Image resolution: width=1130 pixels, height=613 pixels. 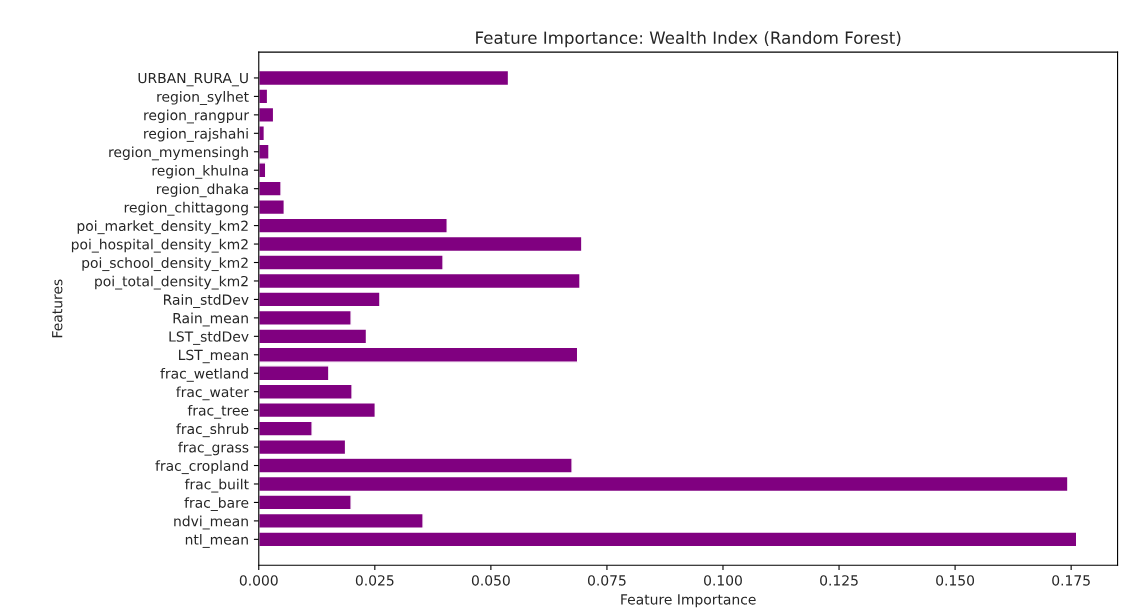 I want to click on y-tick-label: region_mymensingh, so click(x=178, y=153).